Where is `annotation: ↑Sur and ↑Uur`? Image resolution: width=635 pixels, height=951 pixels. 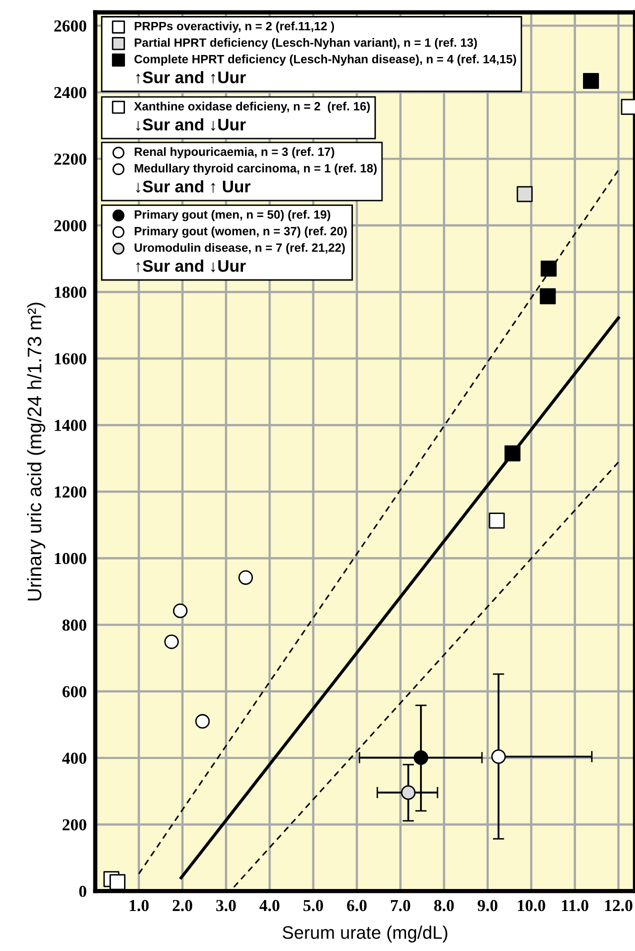 annotation: ↑Sur and ↑Uur is located at coordinates (191, 77).